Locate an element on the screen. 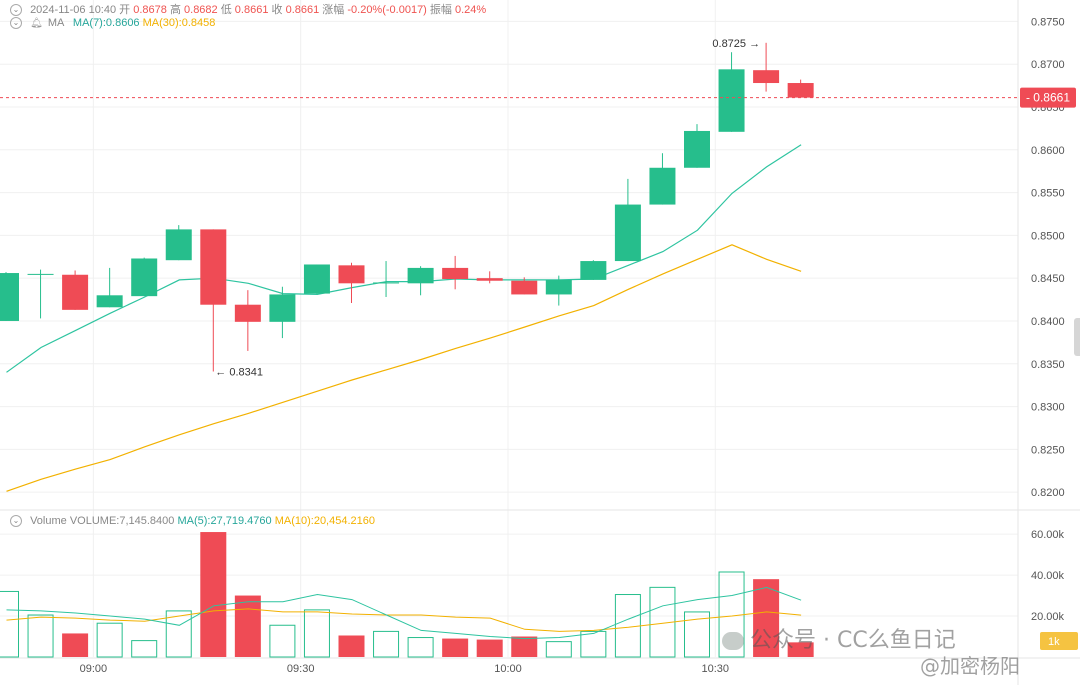 This screenshot has width=1080, height=690. volume-tag is located at coordinates (1059, 641).